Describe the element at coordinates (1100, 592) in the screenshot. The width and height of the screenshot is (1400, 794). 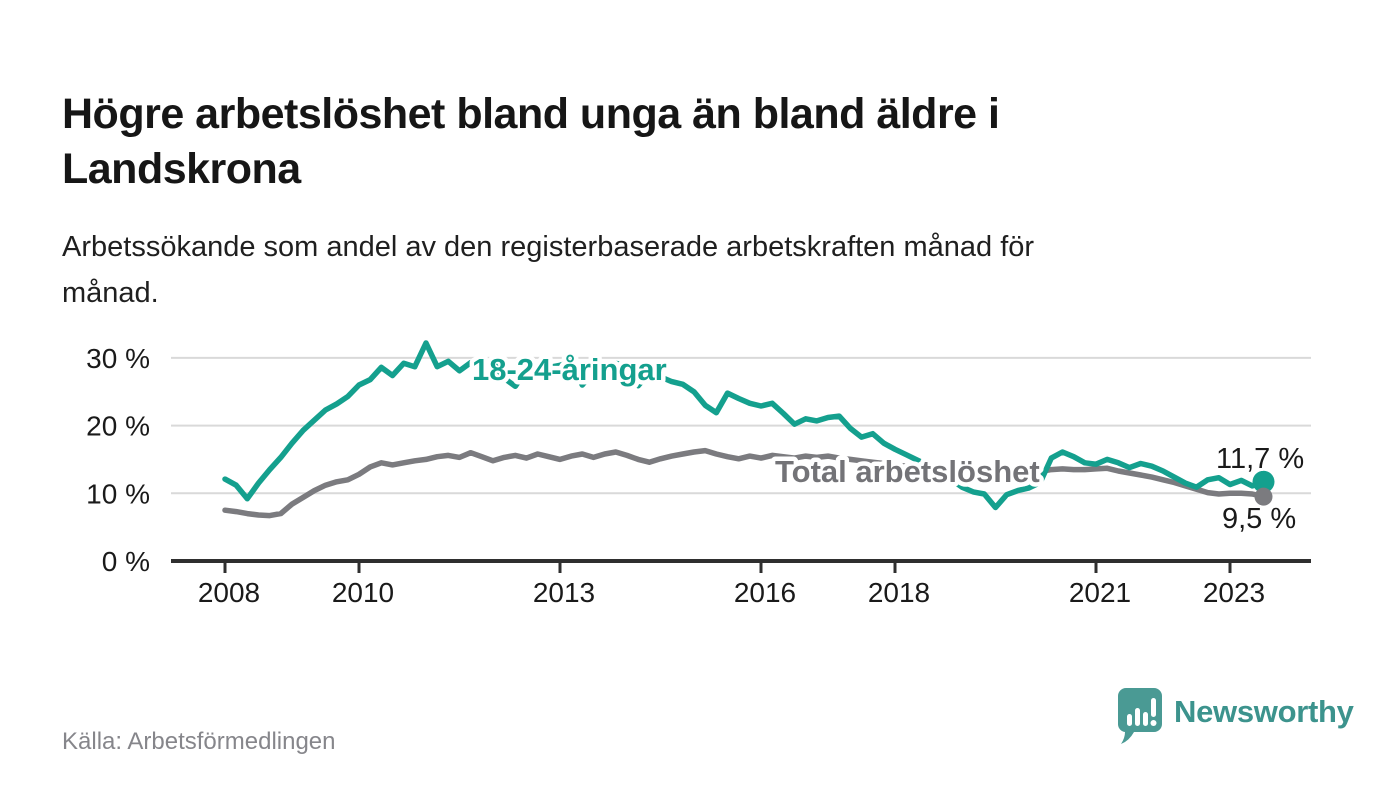
I see `x-axis-tick-label: 2021` at that location.